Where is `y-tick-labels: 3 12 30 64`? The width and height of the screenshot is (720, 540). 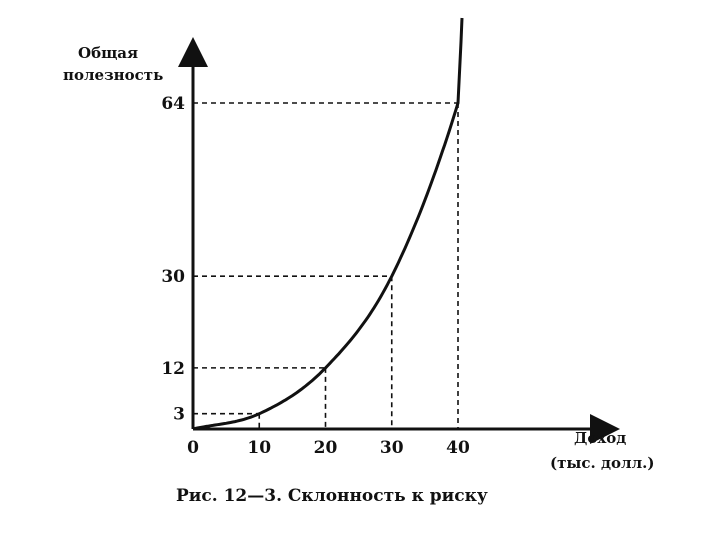 y-tick-labels: 3 12 30 64 is located at coordinates (173, 259).